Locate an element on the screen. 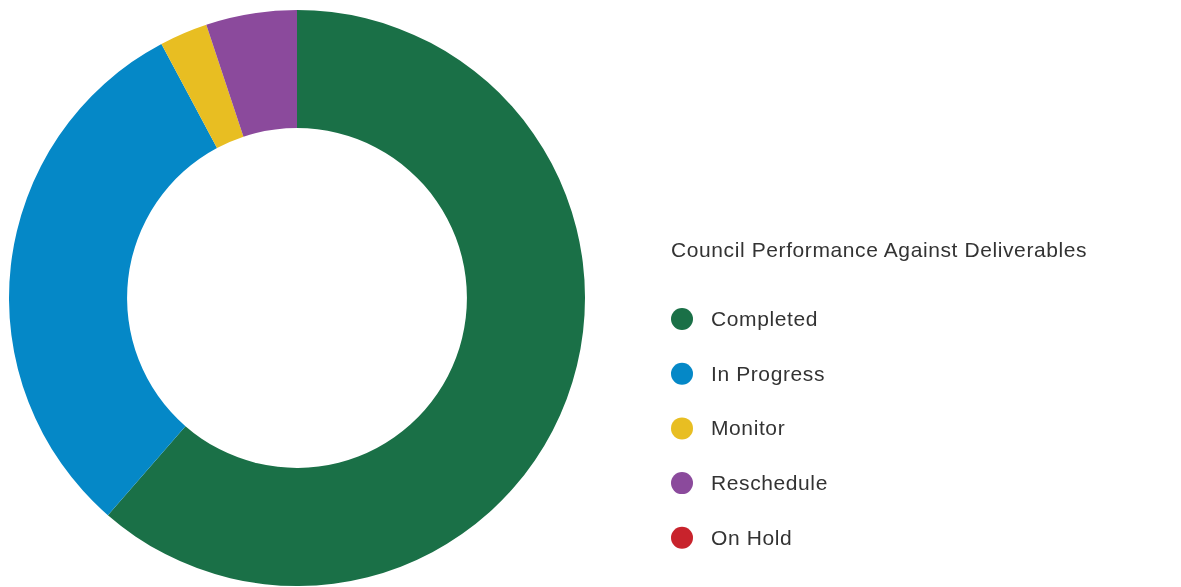 This screenshot has width=1181, height=587. legend-label: On Hold is located at coordinates (752, 537).